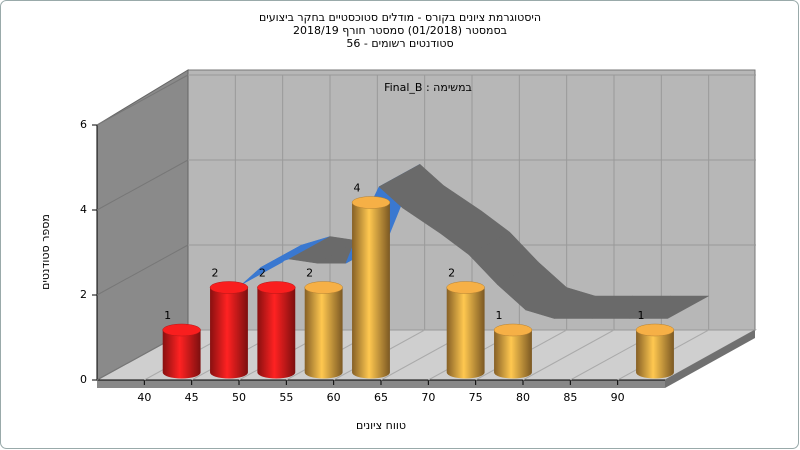 This screenshot has height=450, width=800. Describe the element at coordinates (286, 397) in the screenshot. I see `x-tick-label: 55` at that location.